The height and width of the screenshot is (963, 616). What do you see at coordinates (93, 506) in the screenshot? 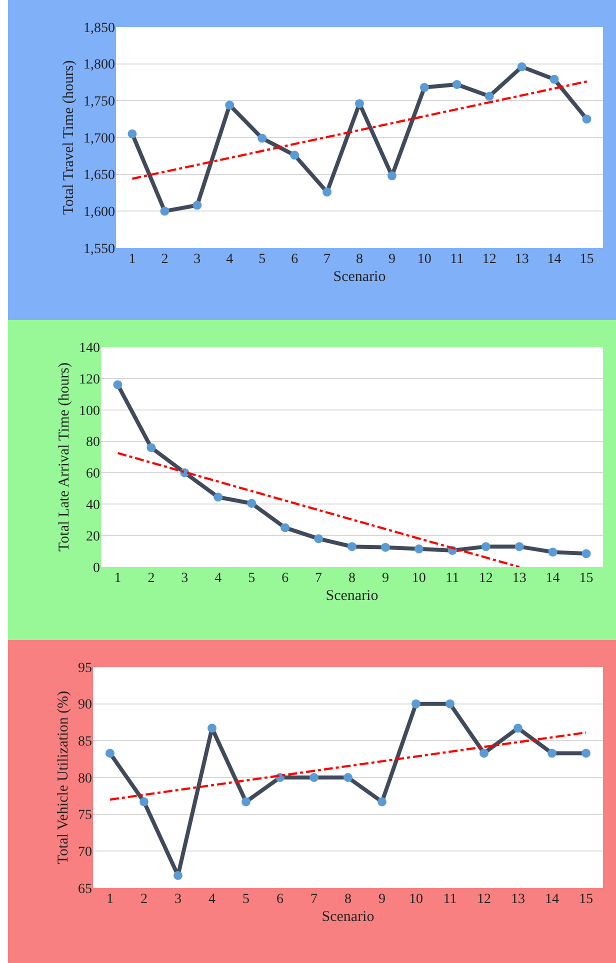
I see `y-tick-label: 40` at bounding box center [93, 506].